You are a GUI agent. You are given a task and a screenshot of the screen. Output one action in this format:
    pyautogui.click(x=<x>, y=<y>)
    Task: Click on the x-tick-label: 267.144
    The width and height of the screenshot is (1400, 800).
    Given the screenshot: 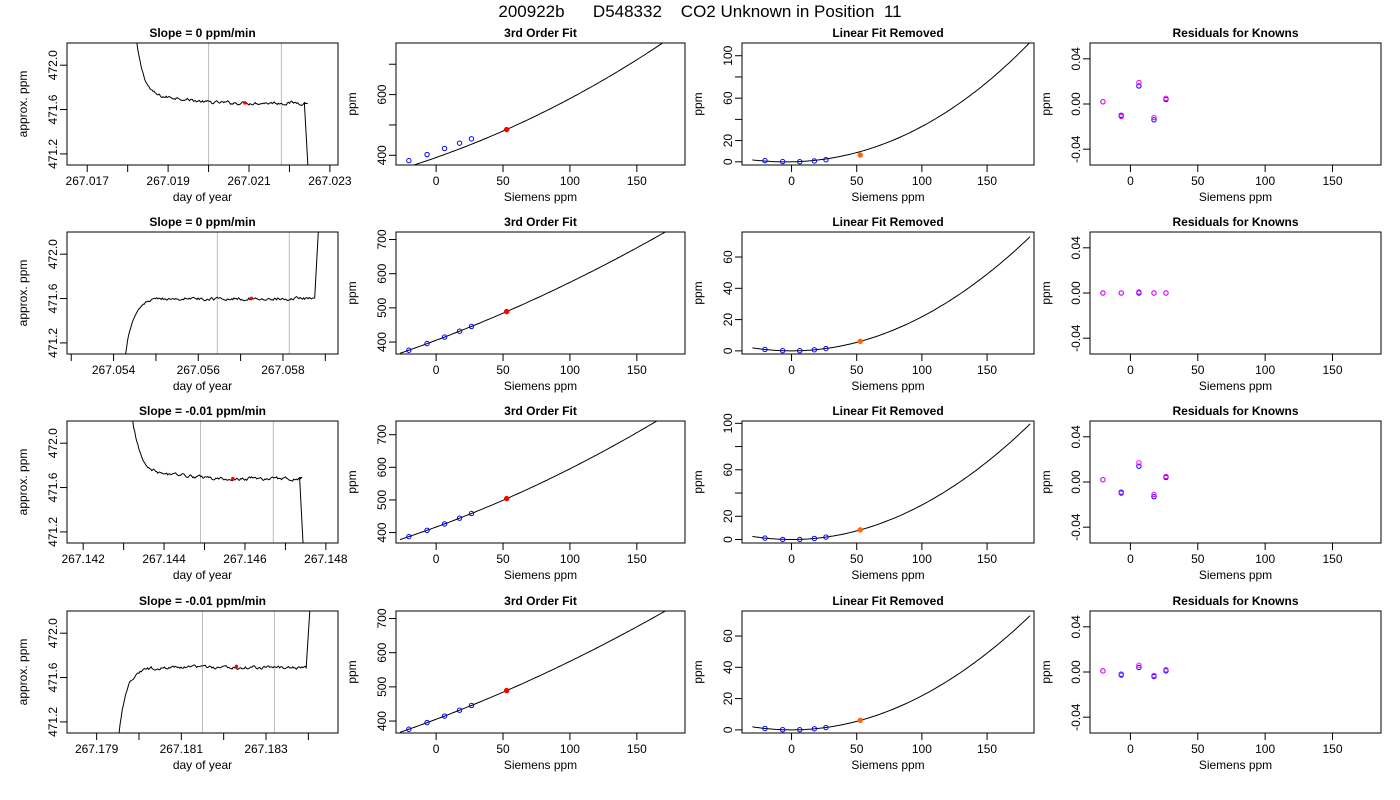 What is the action you would take?
    pyautogui.click(x=164, y=559)
    